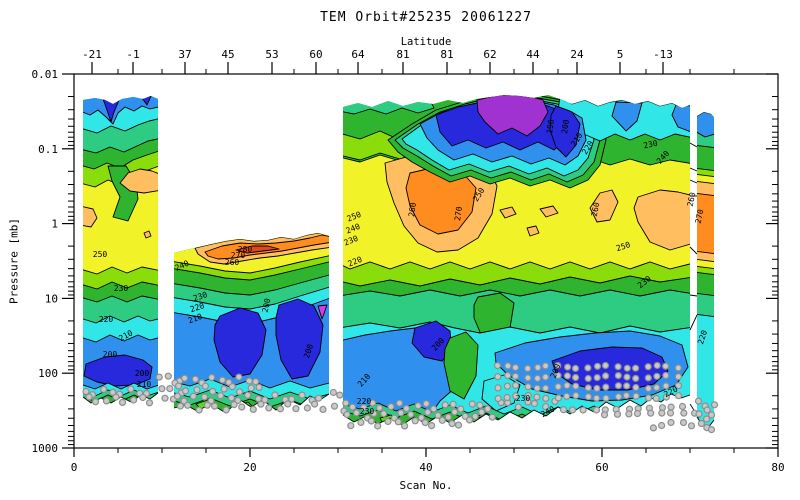 Image resolution: width=800 pixels, height=500 pixels. I want to click on y-tick-label: 0.01, so click(45, 74).